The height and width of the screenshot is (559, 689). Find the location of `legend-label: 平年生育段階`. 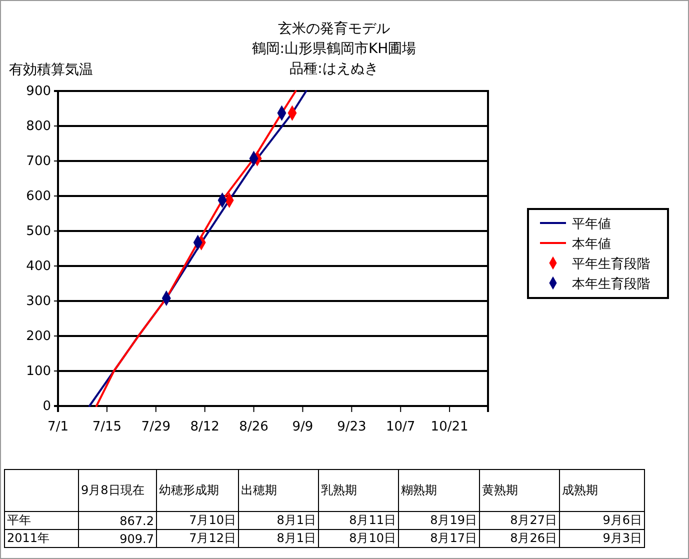

legend-label: 平年生育段階 is located at coordinates (611, 264).